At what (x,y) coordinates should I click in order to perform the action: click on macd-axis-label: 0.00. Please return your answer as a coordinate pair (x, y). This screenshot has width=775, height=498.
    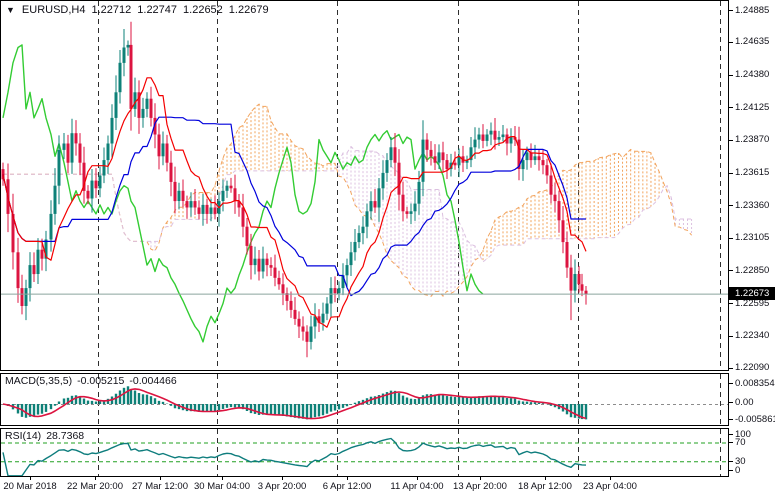
    Looking at the image, I should click on (744, 402).